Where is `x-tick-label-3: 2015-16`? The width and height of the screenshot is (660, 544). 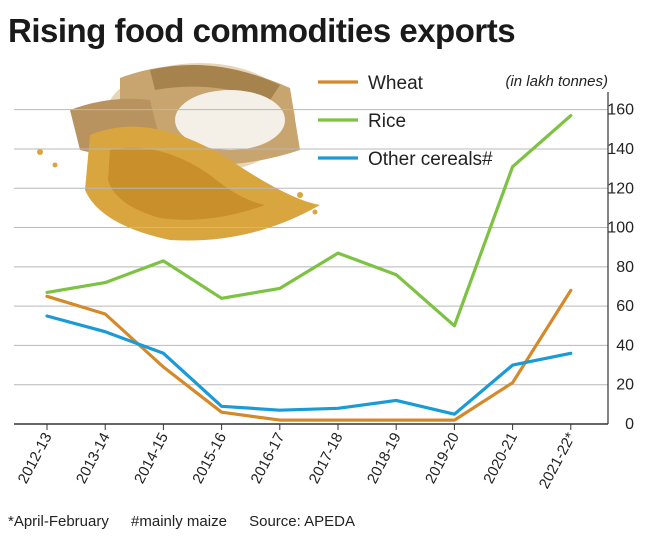 x-tick-label-3: 2015-16 is located at coordinates (209, 458).